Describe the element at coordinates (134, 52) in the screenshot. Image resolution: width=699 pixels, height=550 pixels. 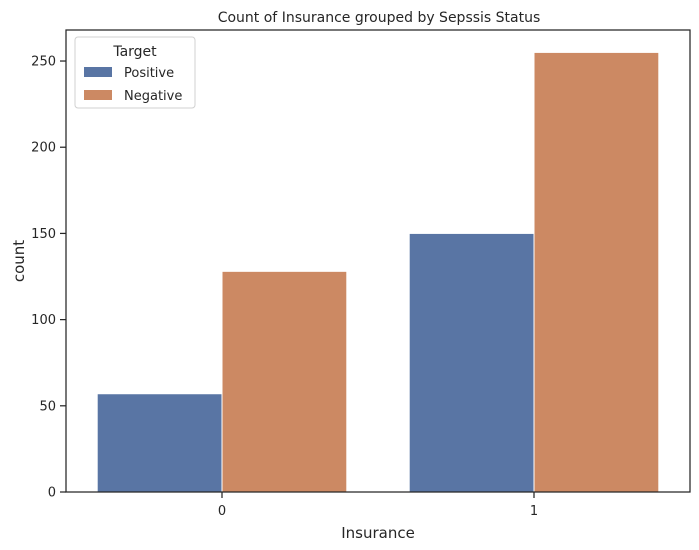
I see `legend-title: Target` at that location.